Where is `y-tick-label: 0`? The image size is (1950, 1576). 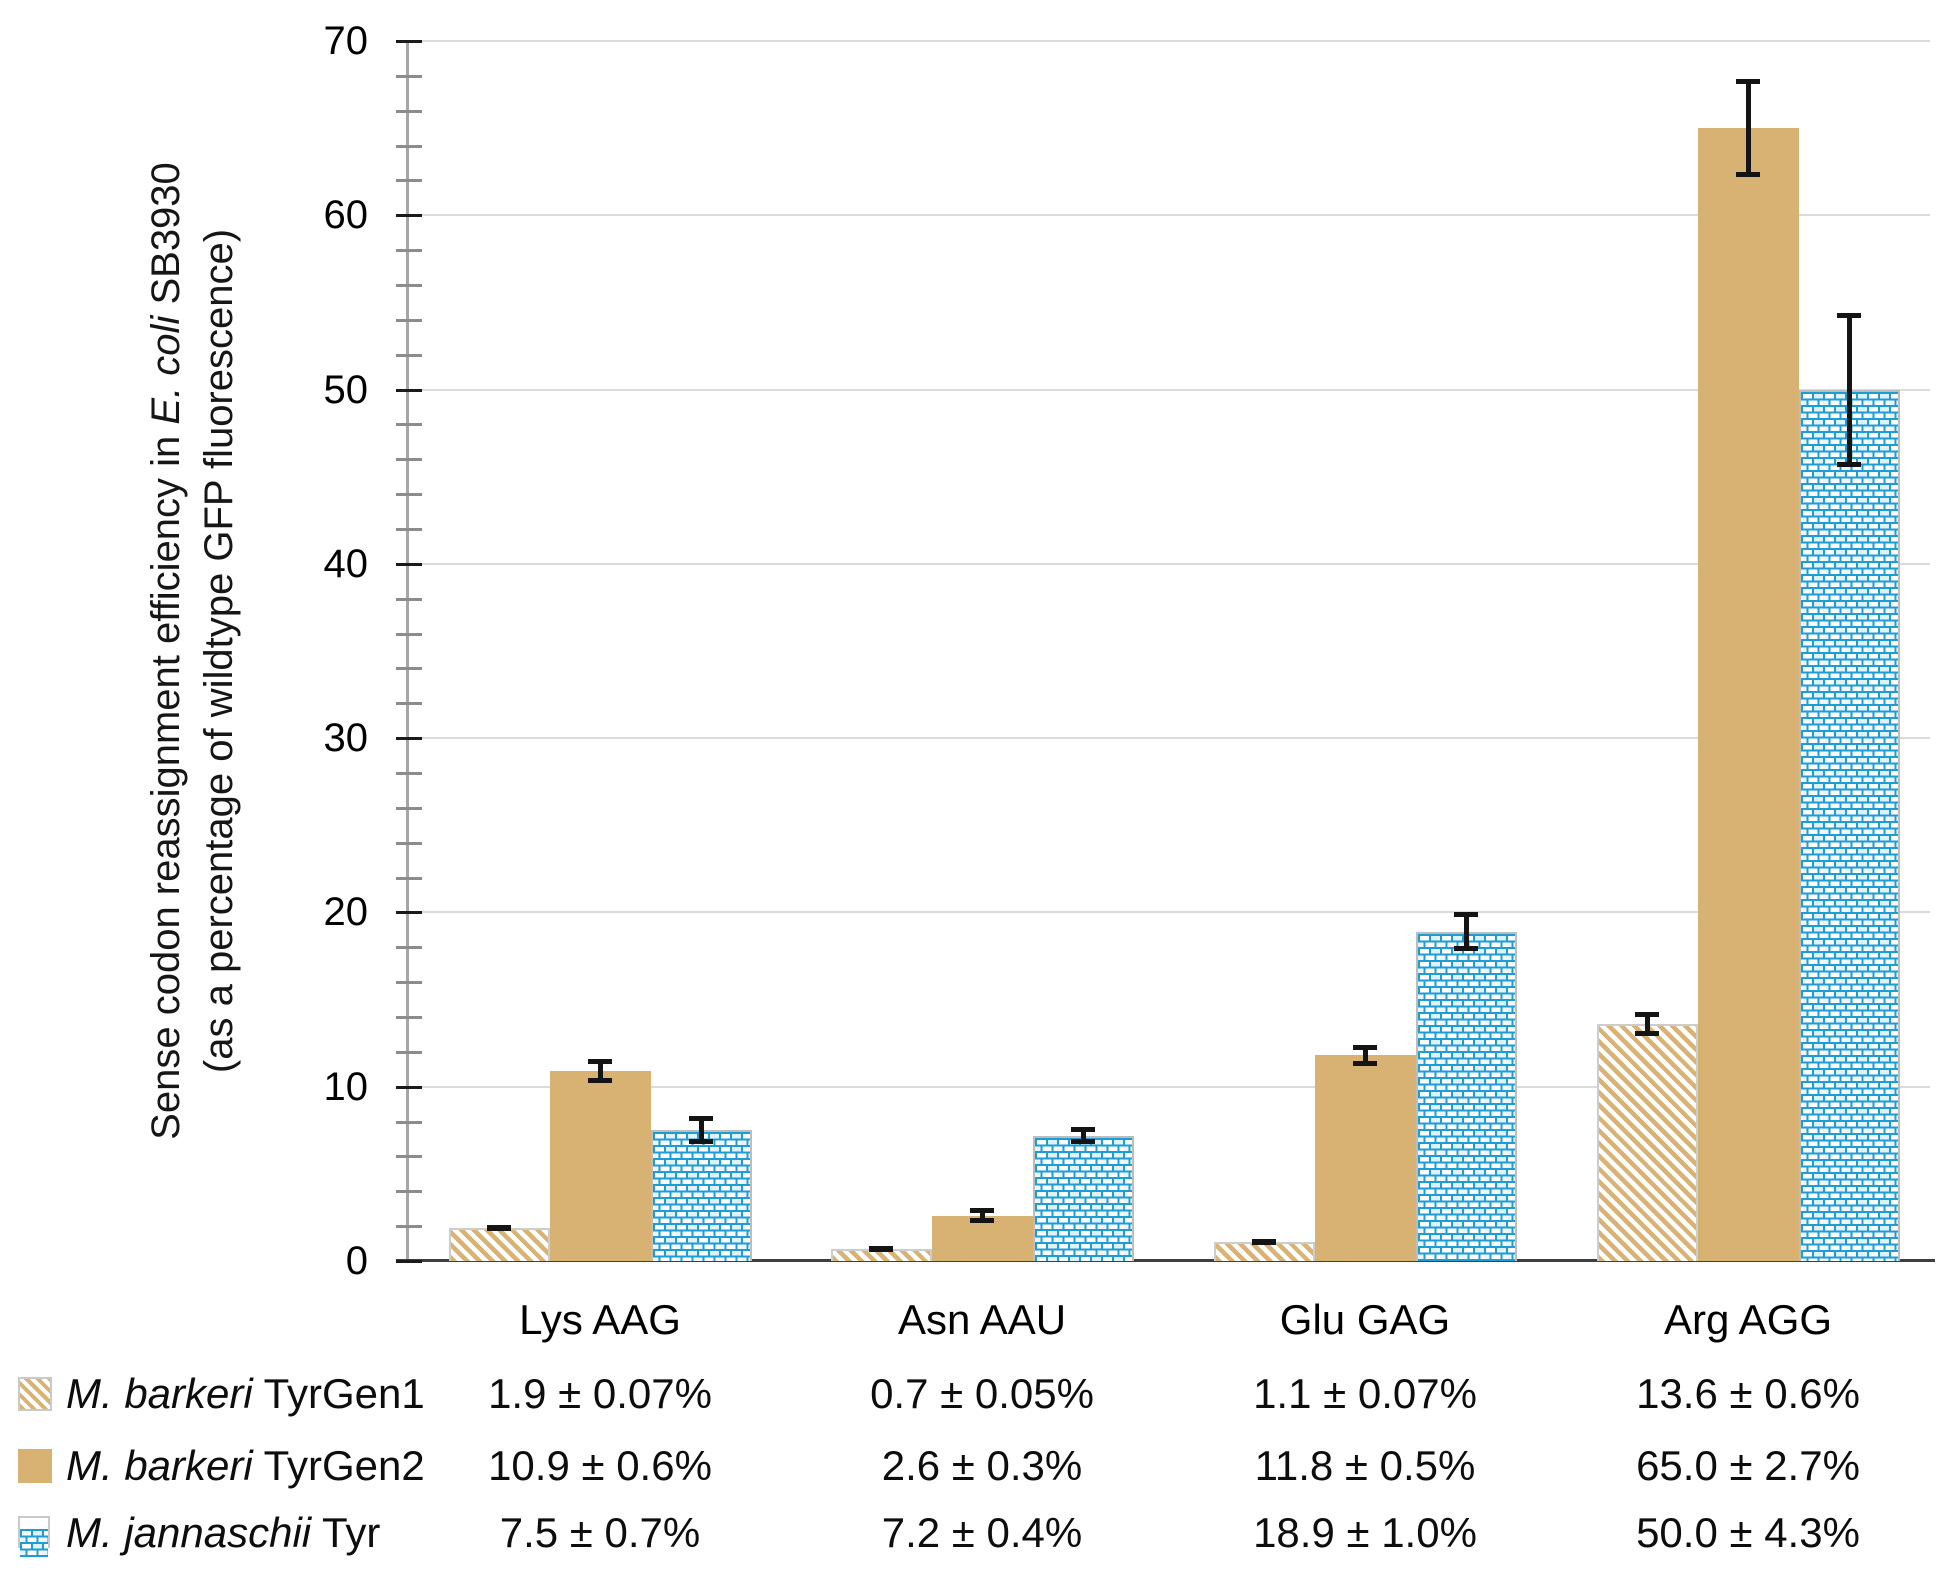
y-tick-label: 0 is located at coordinates (356, 1261).